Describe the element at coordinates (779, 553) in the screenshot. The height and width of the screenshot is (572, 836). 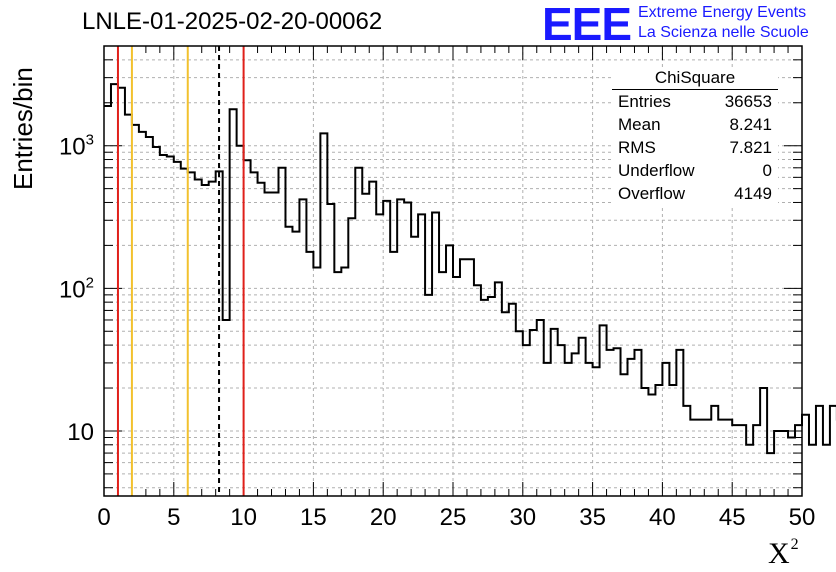
I see `x-axis-label-base: X` at that location.